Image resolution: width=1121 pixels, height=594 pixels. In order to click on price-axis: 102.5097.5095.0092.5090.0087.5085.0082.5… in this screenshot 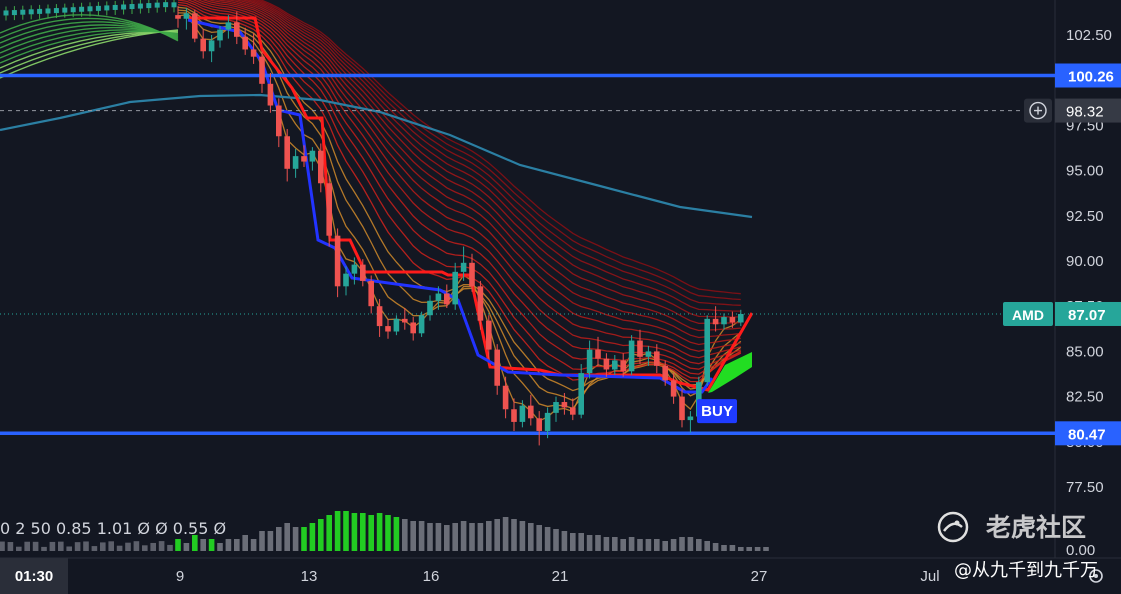, I will do `click(1062, 261)`.